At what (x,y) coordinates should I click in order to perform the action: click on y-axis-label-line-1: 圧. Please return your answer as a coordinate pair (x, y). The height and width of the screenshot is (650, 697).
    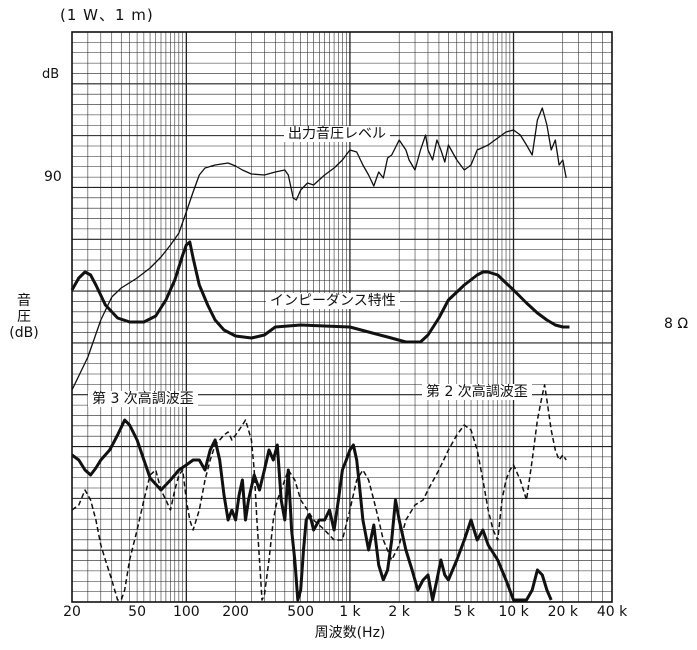
    Looking at the image, I should click on (24, 317).